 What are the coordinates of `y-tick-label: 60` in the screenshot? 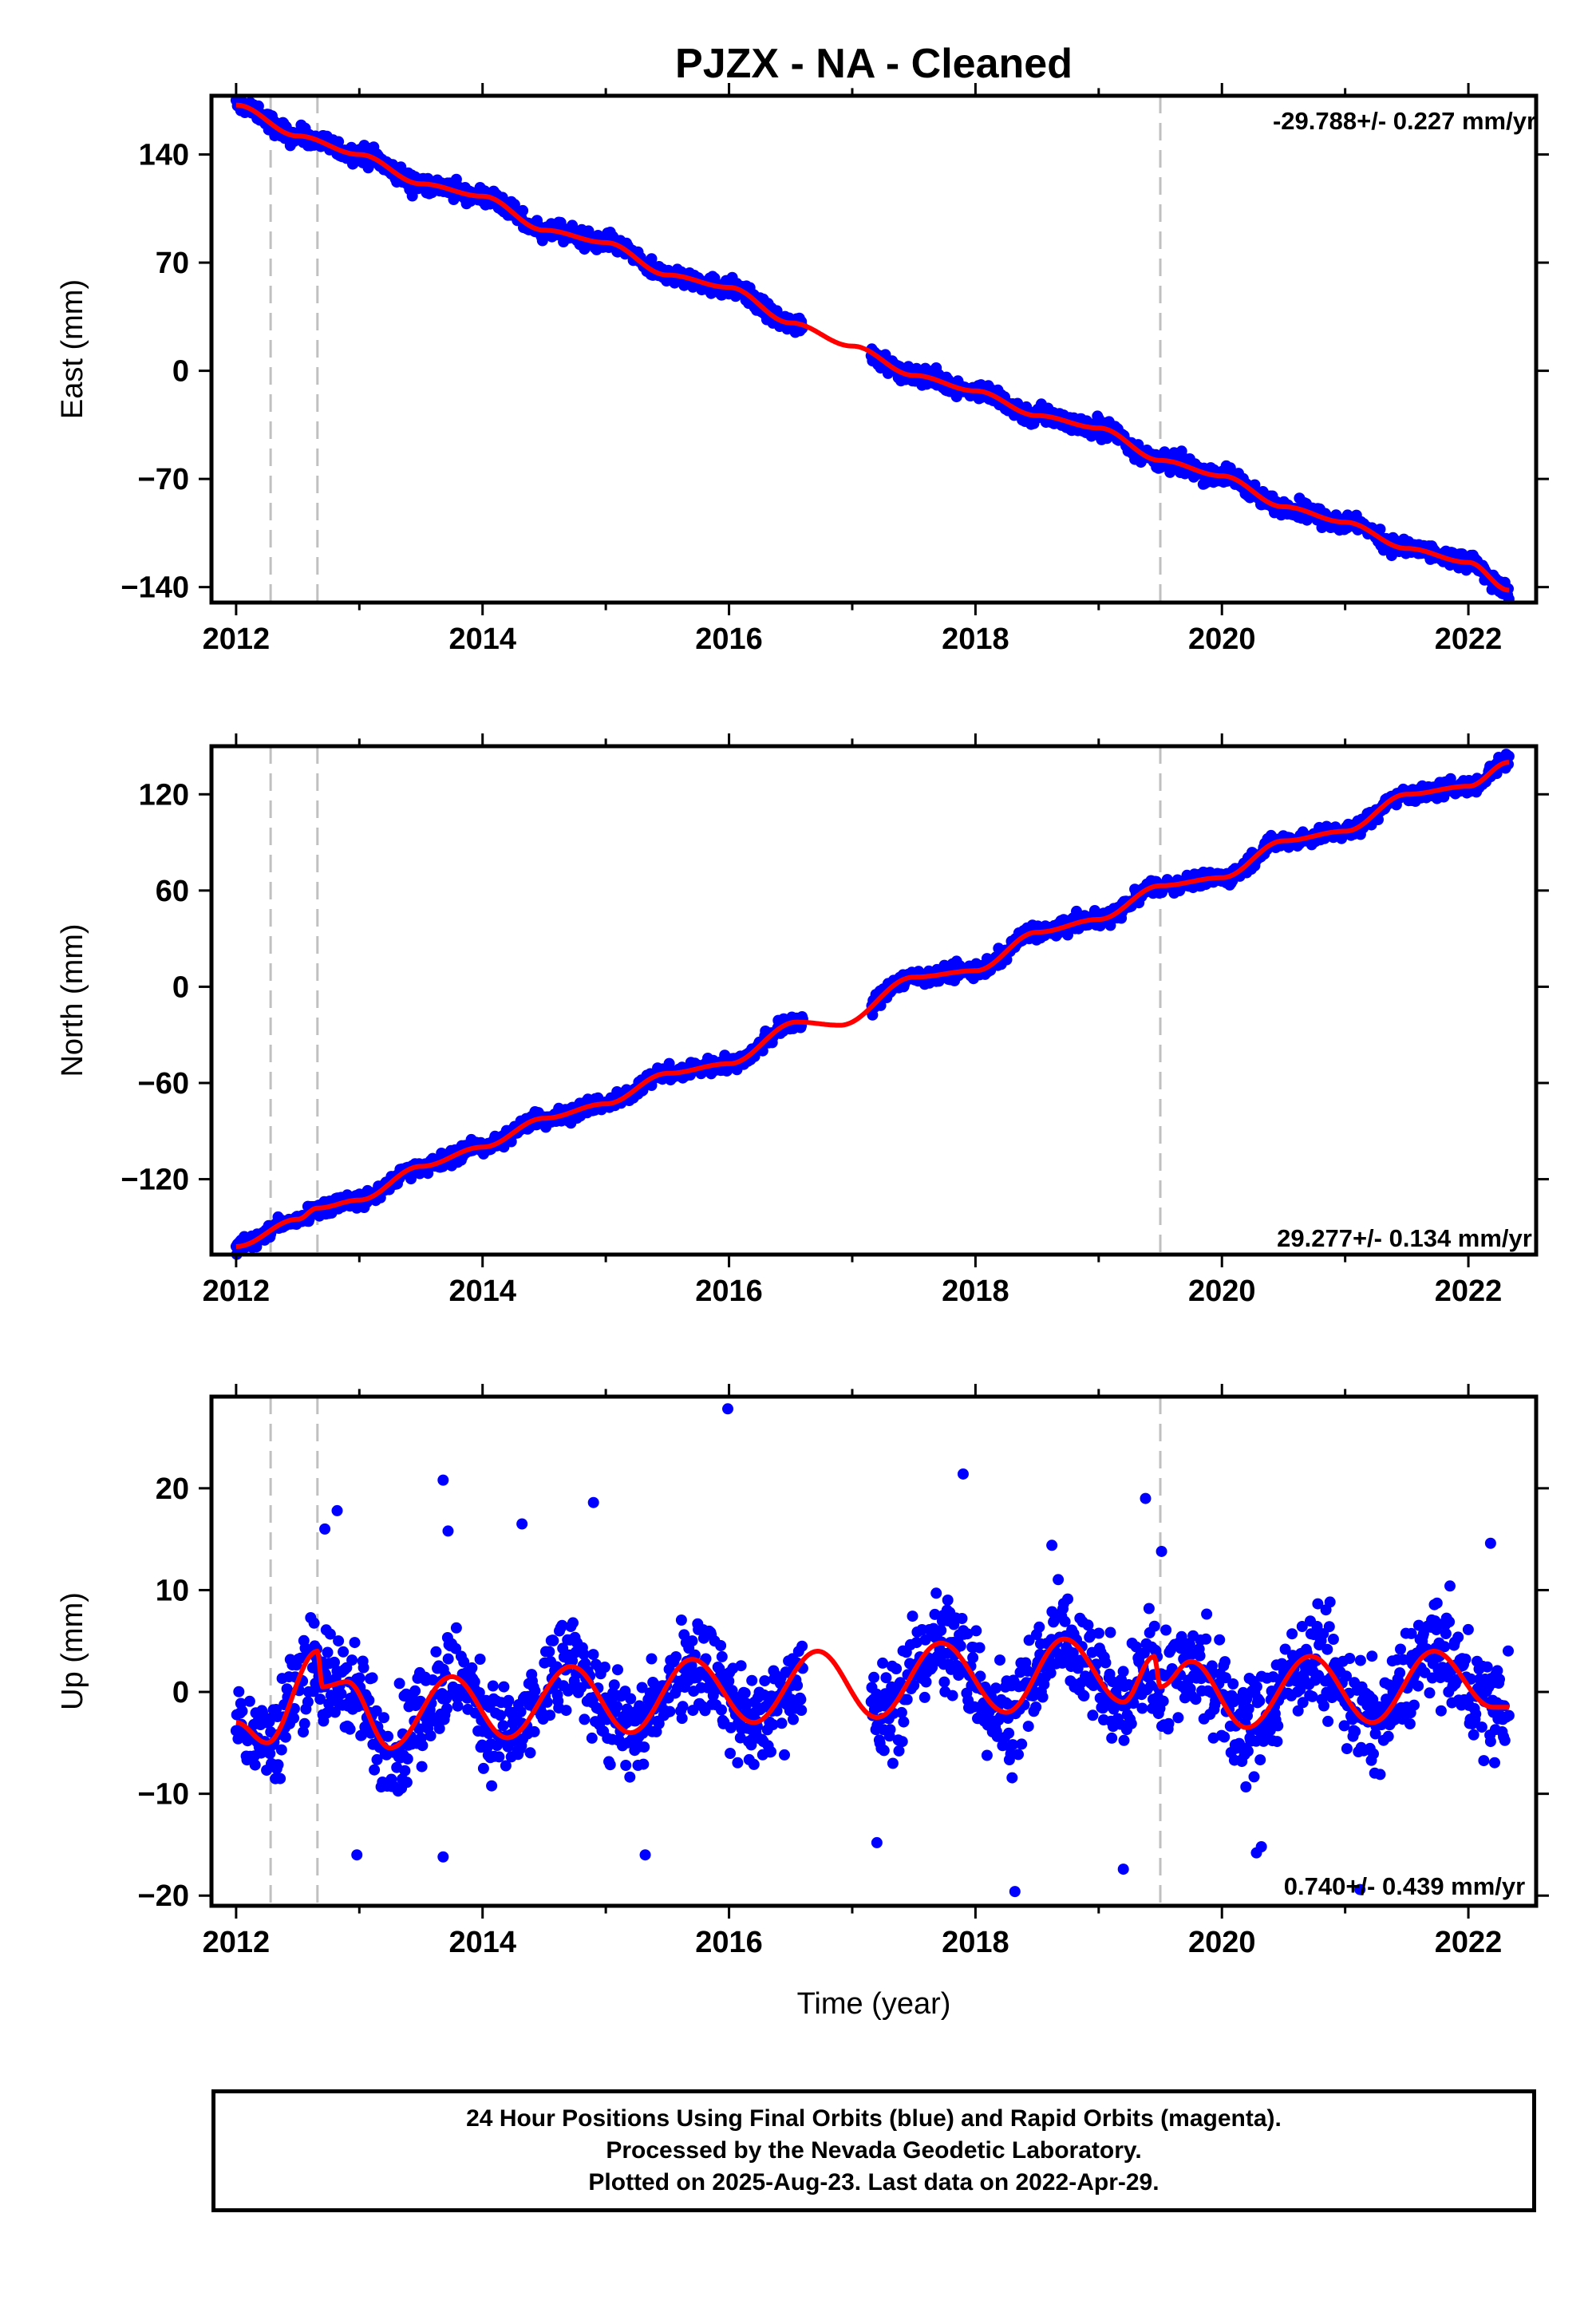 It's located at (172, 891).